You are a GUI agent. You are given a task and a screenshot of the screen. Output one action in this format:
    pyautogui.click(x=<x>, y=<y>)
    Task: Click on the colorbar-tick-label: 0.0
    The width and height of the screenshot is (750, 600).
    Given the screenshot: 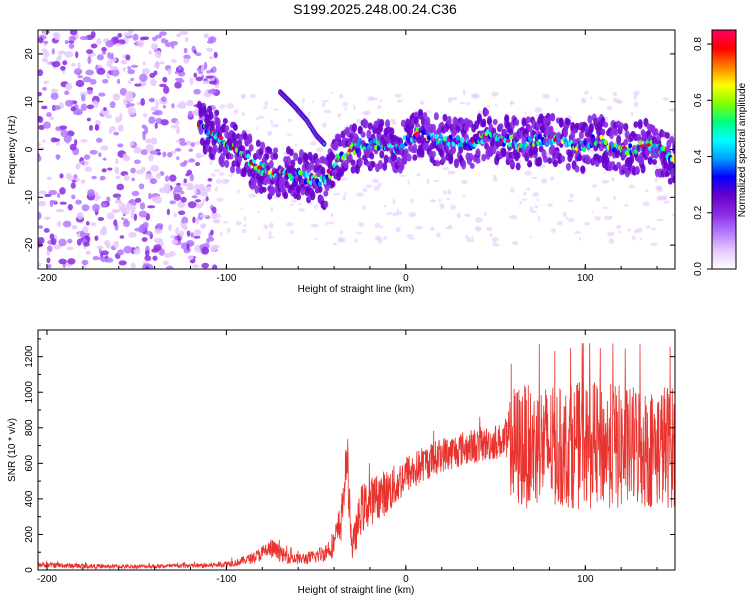 What is the action you would take?
    pyautogui.click(x=698, y=269)
    